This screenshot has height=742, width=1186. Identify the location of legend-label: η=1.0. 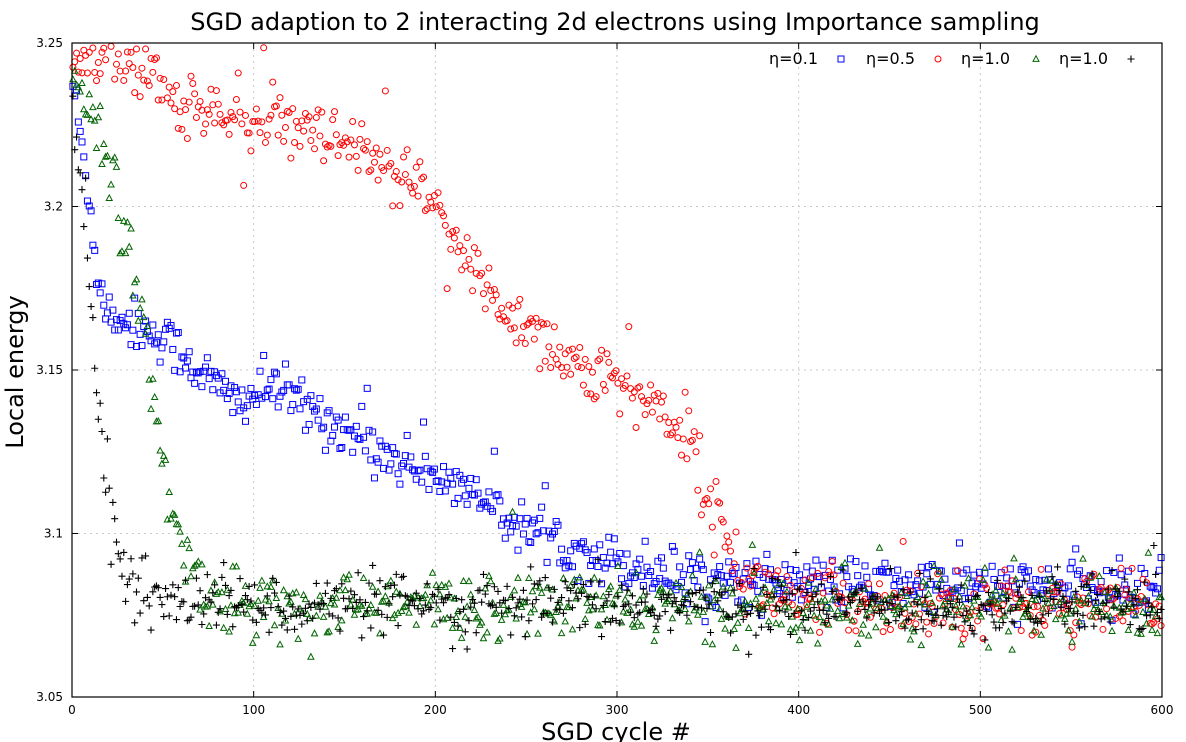
(985, 58).